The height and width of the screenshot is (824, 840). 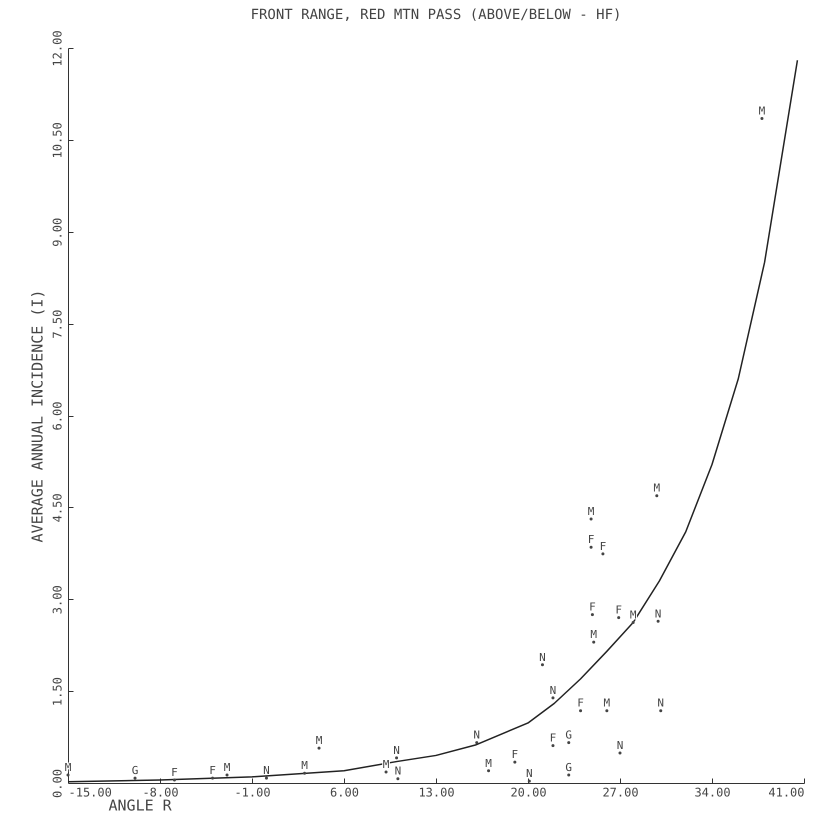 I want to click on series-label: N, so click(x=398, y=771).